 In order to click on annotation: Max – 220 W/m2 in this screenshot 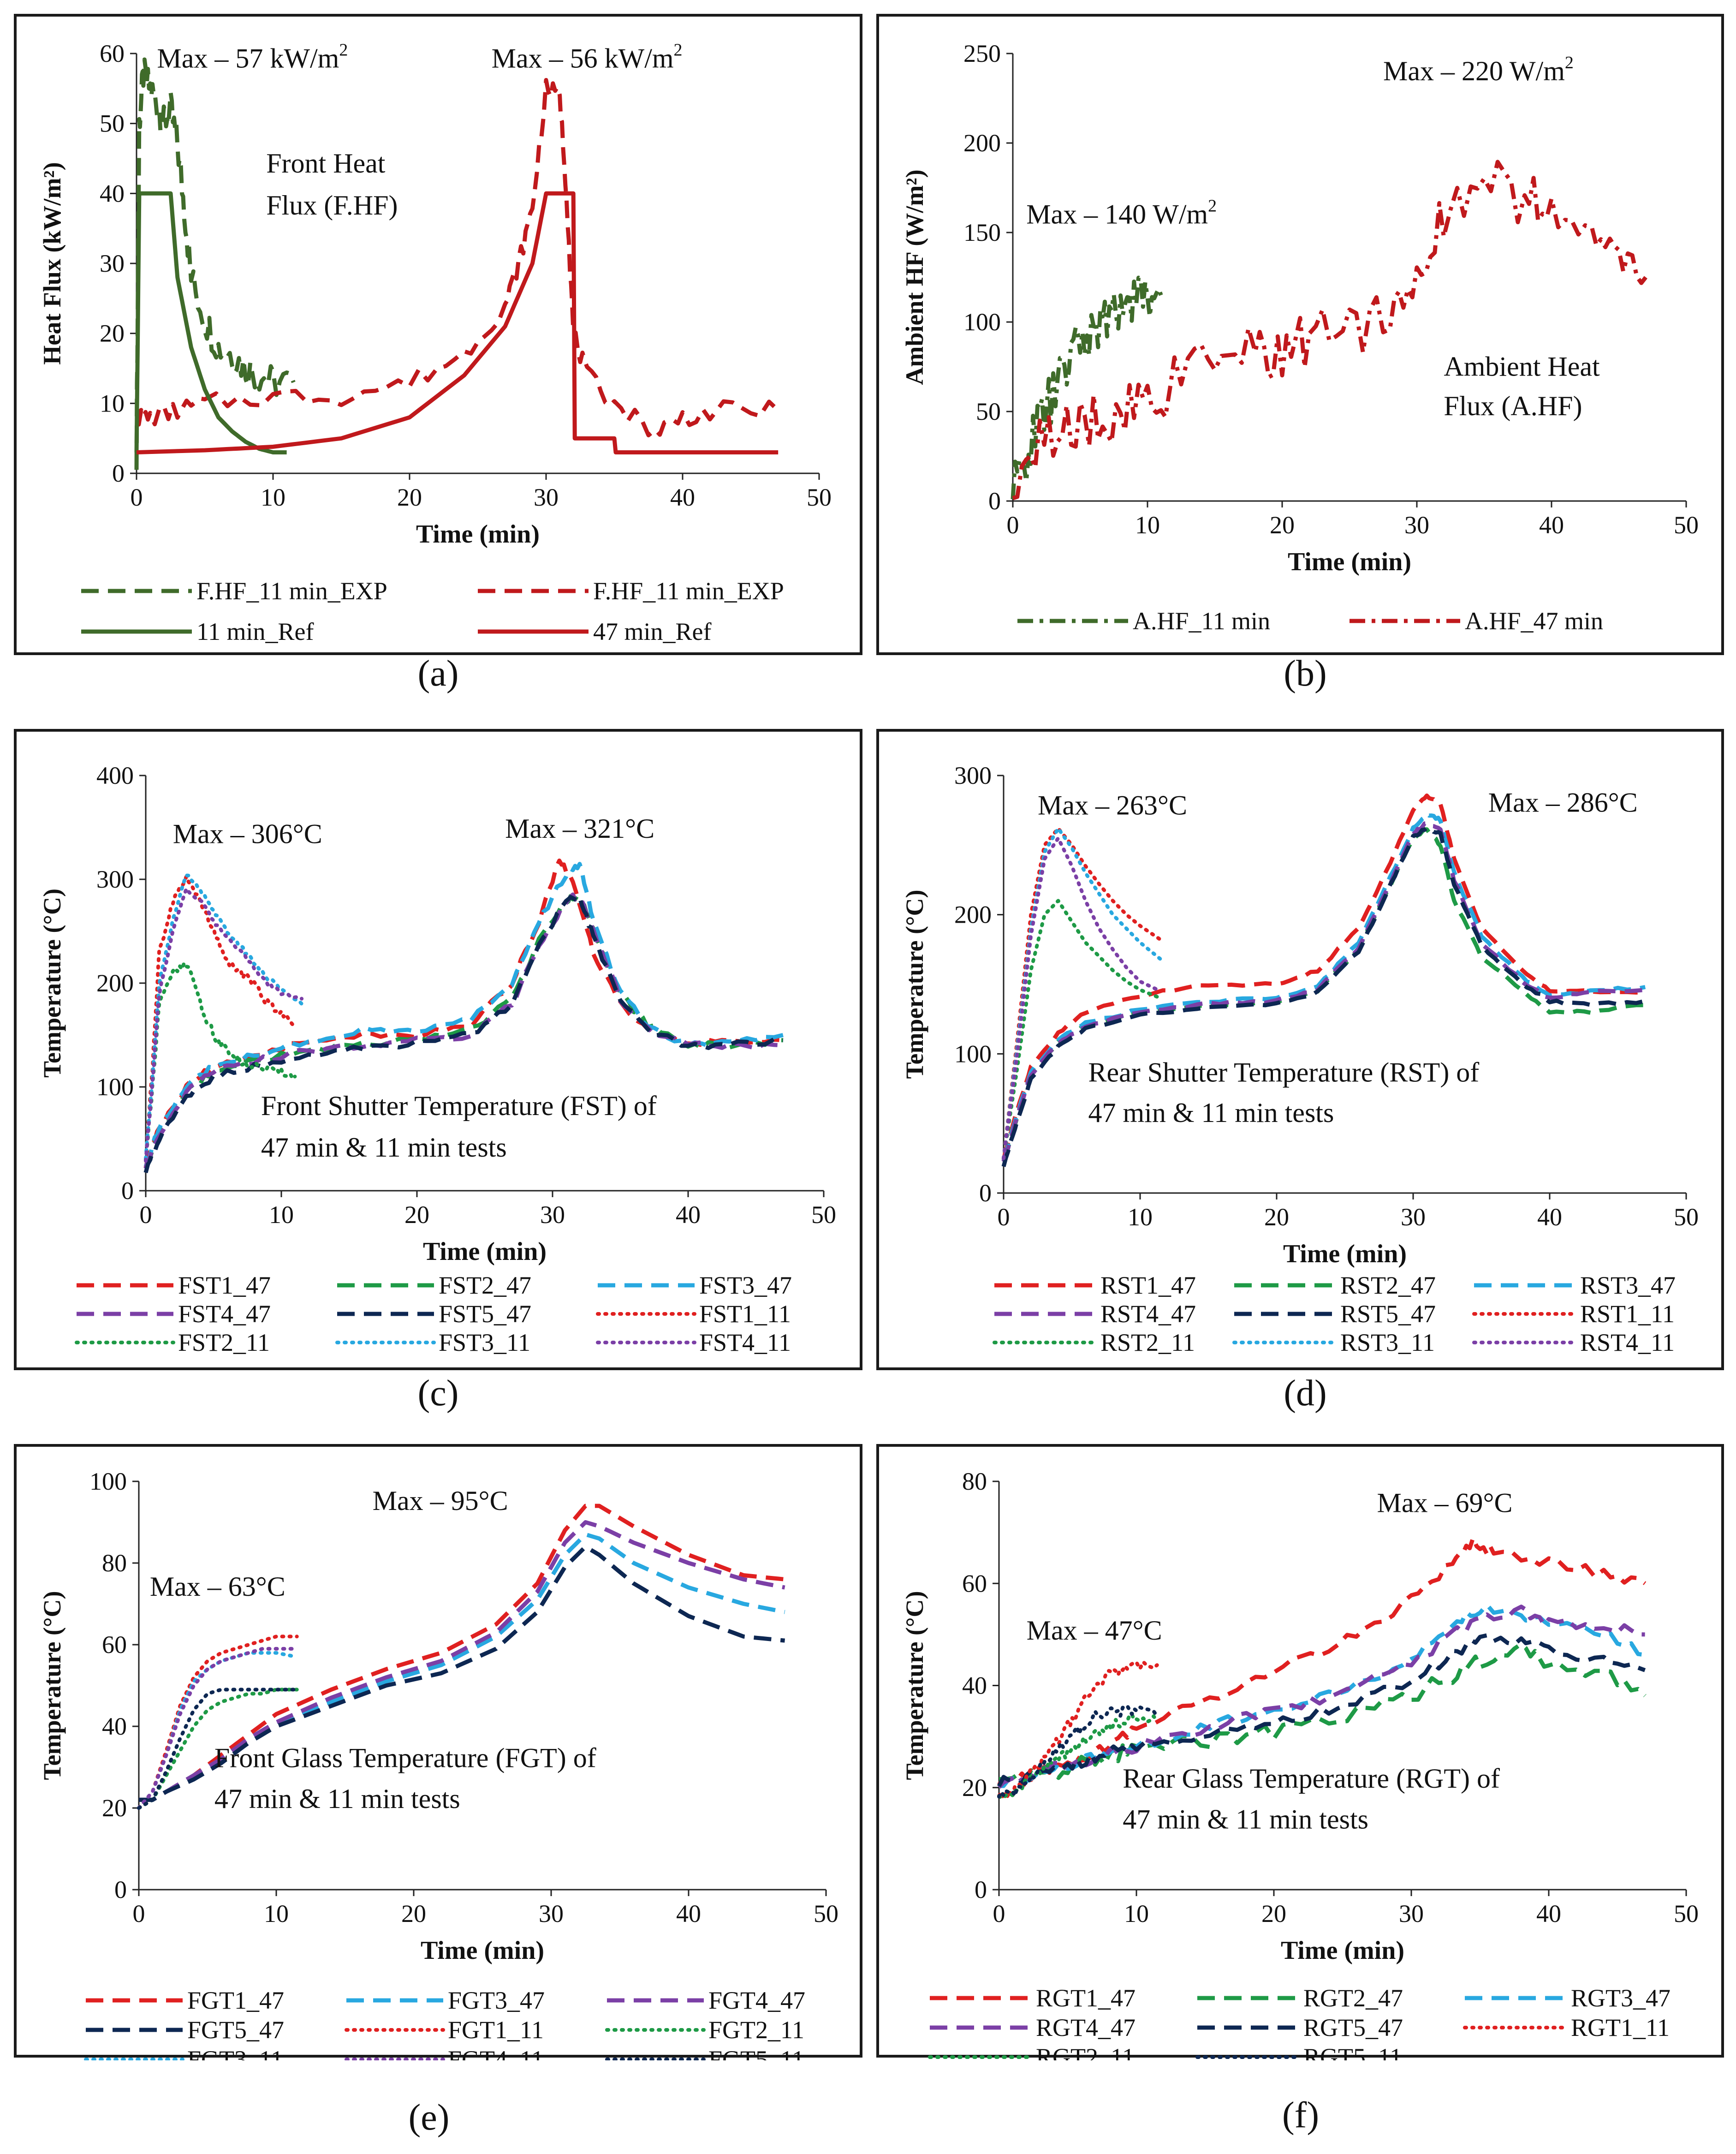, I will do `click(1478, 69)`.